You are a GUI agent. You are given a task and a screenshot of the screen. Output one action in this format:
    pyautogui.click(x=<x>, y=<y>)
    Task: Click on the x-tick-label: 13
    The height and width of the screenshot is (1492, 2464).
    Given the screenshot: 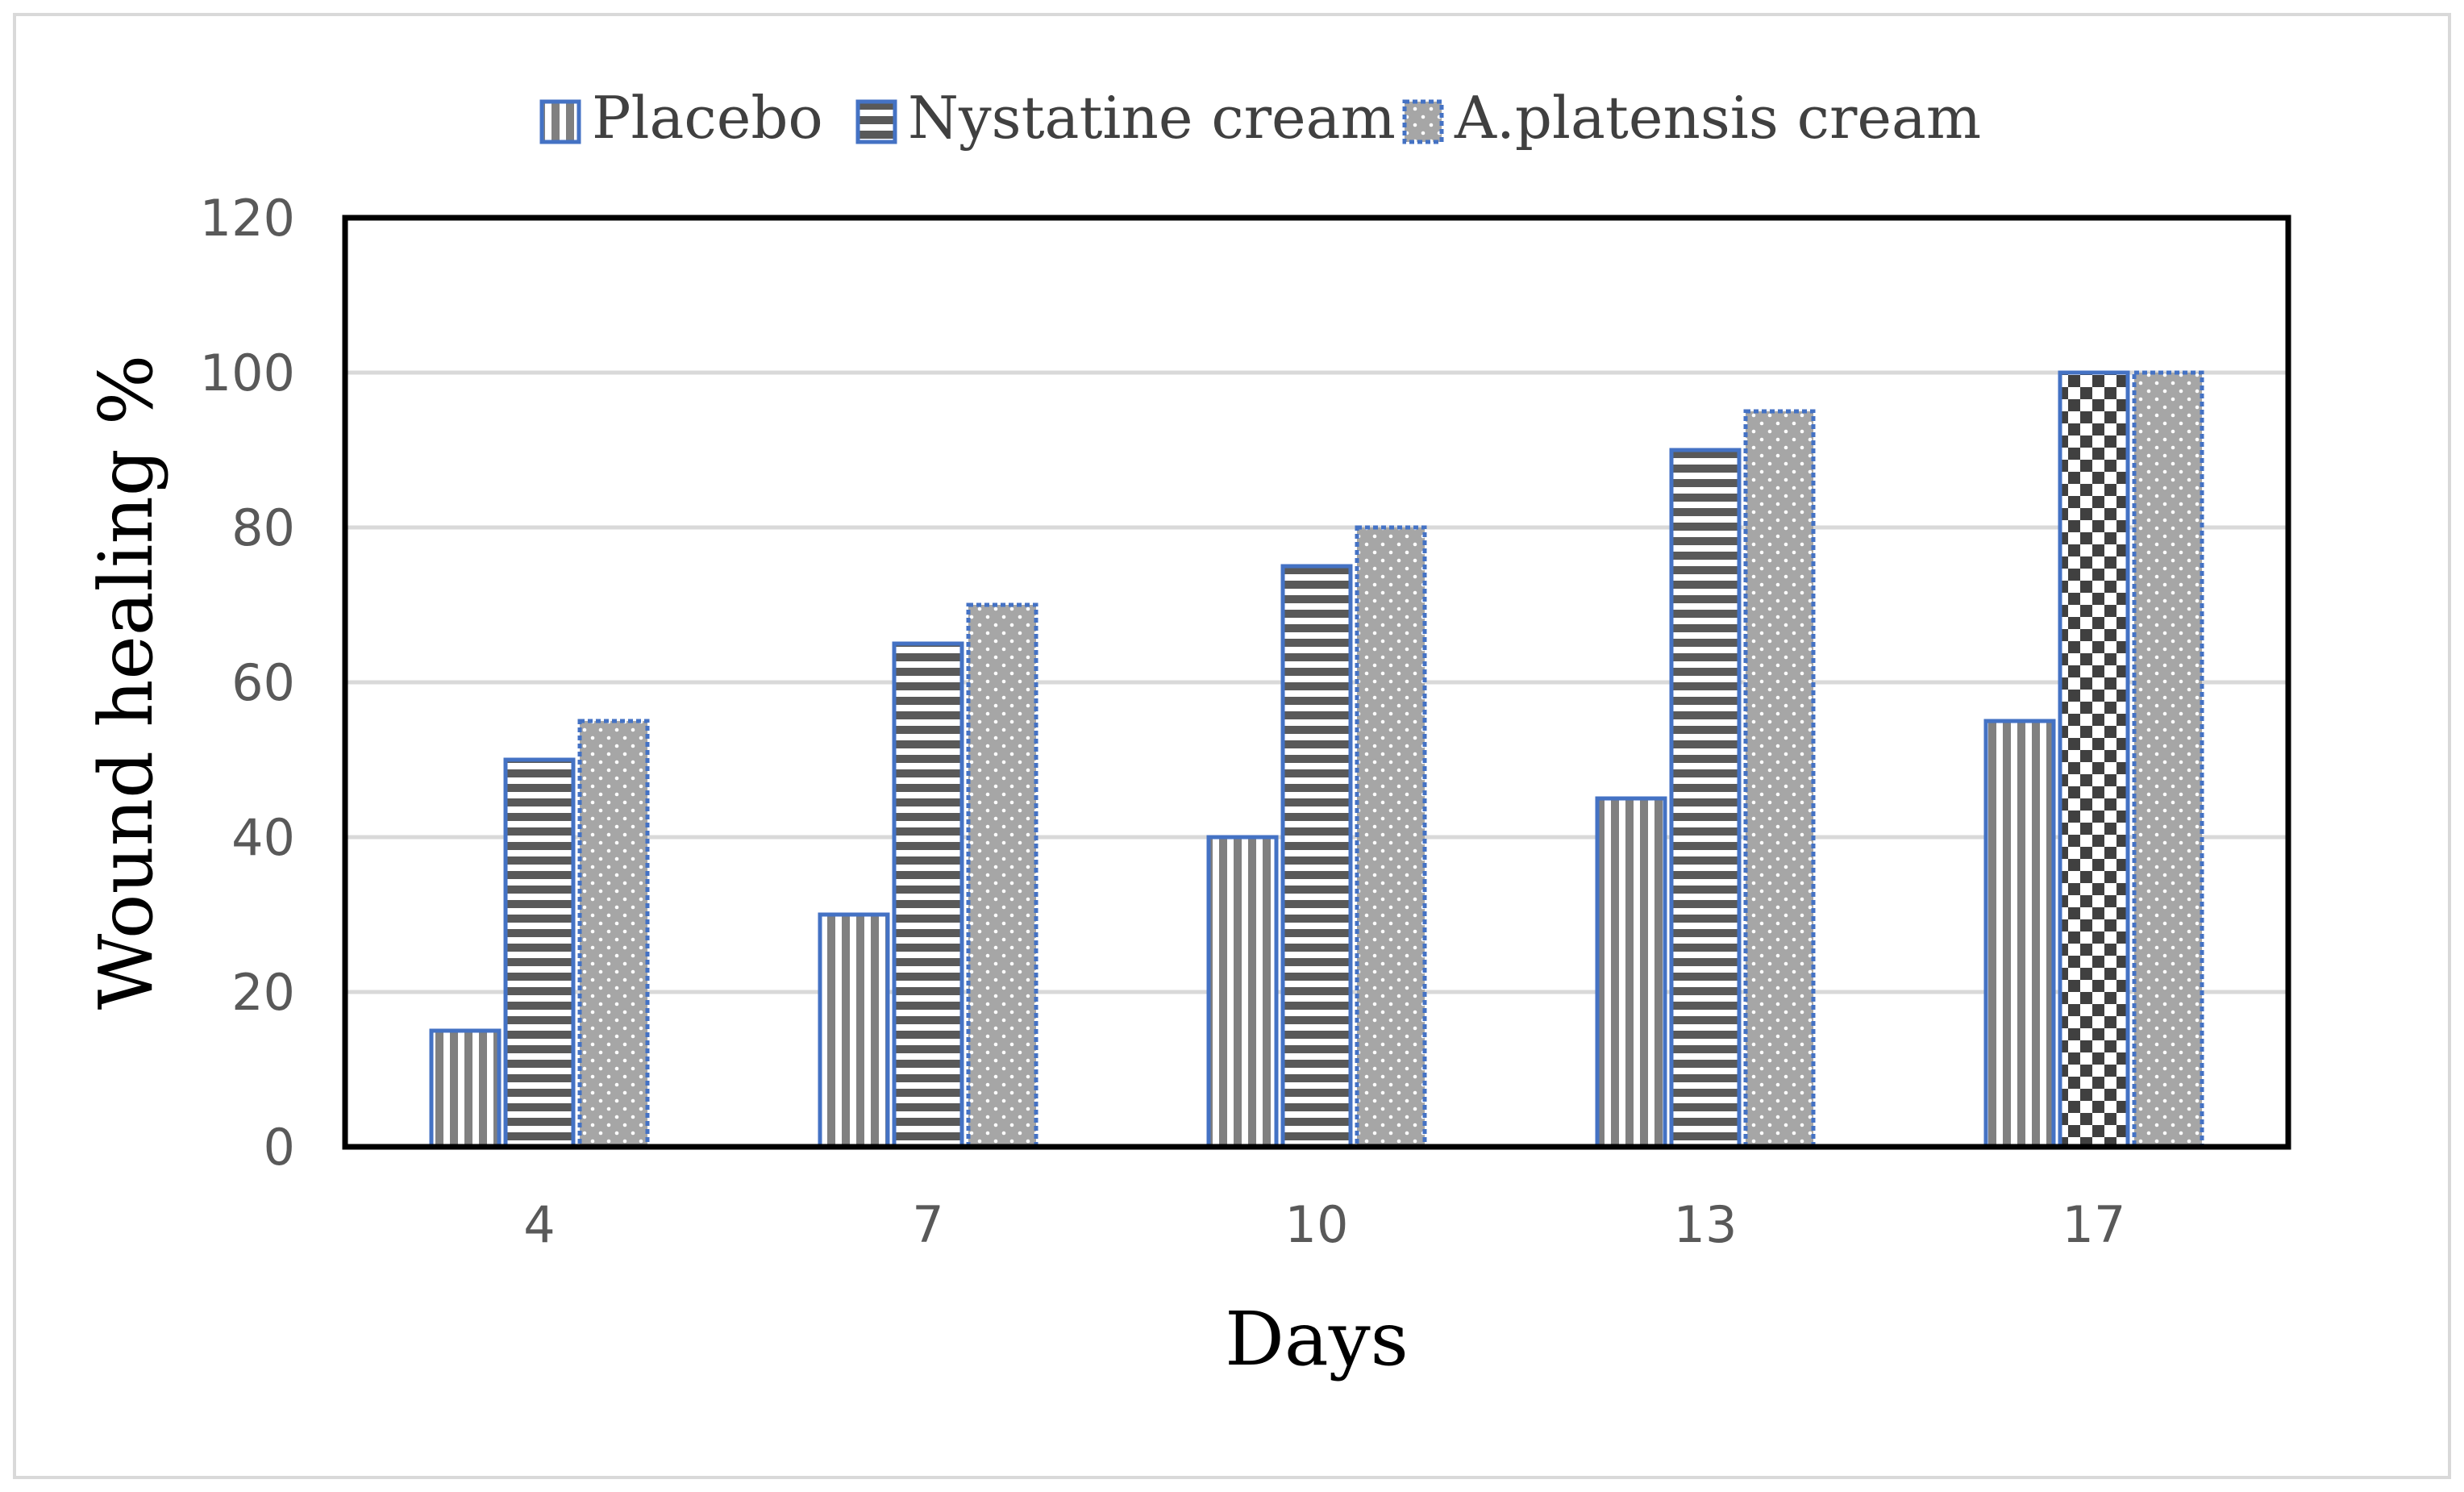 What is the action you would take?
    pyautogui.click(x=1706, y=1224)
    